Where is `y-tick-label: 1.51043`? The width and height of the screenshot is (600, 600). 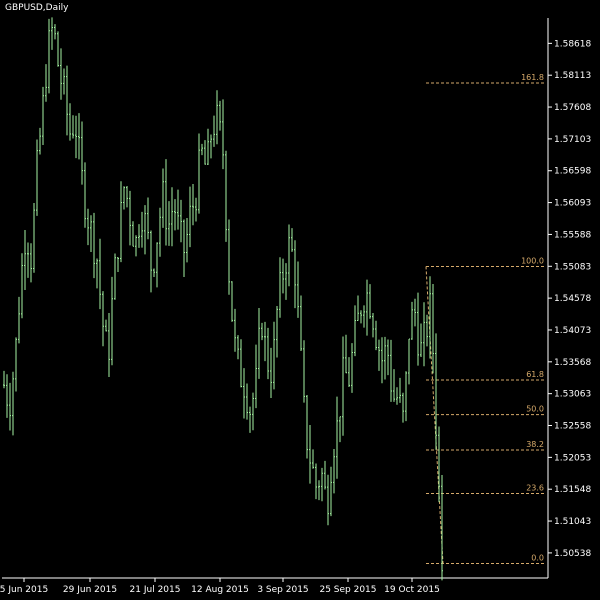 y-tick-label: 1.51043 is located at coordinates (572, 522).